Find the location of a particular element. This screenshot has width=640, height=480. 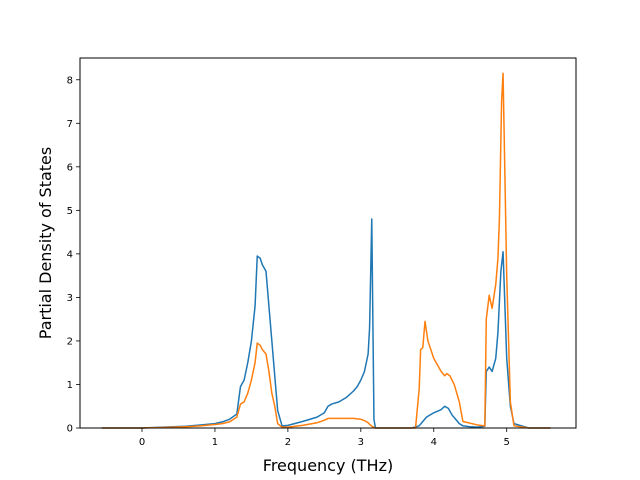

x-tick-label: 4 is located at coordinates (434, 442).